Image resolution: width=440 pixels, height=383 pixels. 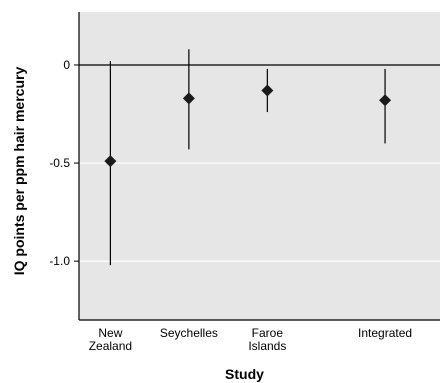 What do you see at coordinates (267, 346) in the screenshot?
I see `x-category-label-line: Islands` at bounding box center [267, 346].